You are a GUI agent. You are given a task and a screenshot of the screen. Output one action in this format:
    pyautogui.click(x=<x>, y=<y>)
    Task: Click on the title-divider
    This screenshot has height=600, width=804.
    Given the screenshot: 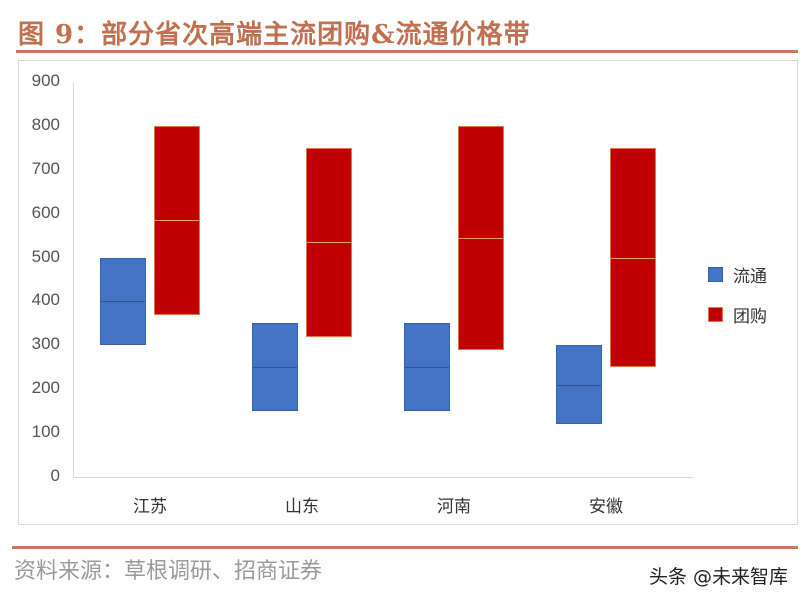 What is the action you would take?
    pyautogui.click(x=407, y=51)
    